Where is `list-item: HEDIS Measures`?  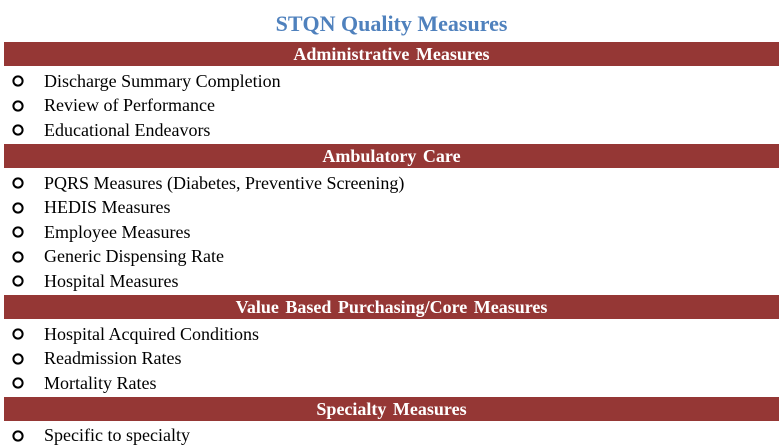 list-item: HEDIS Measures is located at coordinates (391, 207).